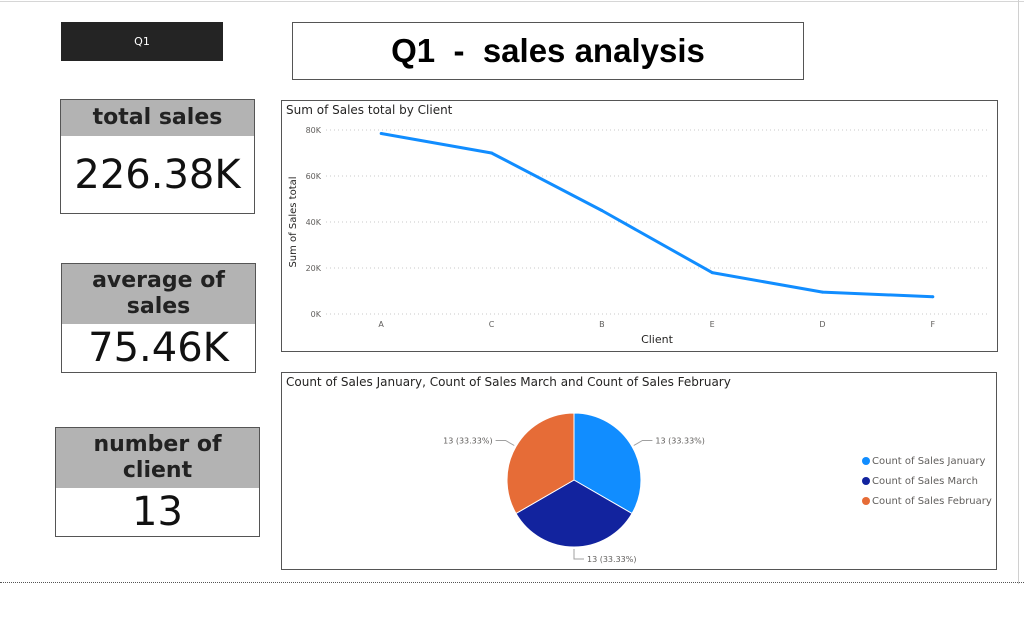 This screenshot has width=1024, height=644. What do you see at coordinates (316, 314) in the screenshot?
I see `y-tick-label: 0K` at bounding box center [316, 314].